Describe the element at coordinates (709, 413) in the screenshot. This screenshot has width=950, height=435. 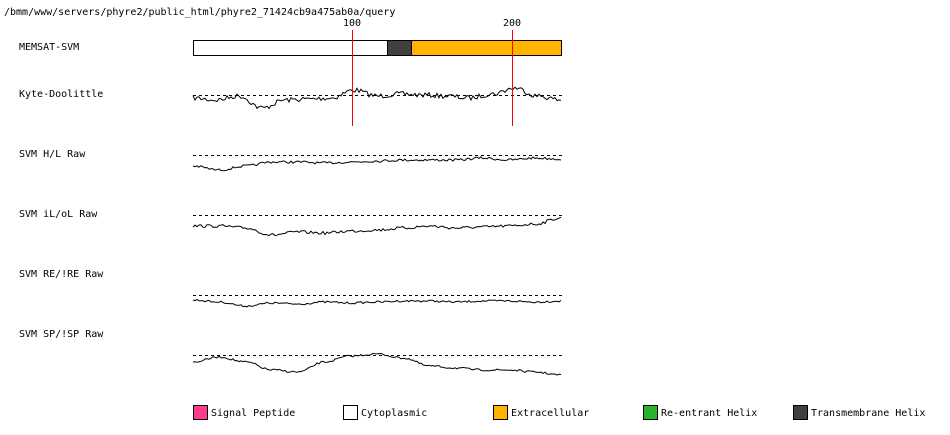
I see `legend-label: Re-entrant Helix` at that location.